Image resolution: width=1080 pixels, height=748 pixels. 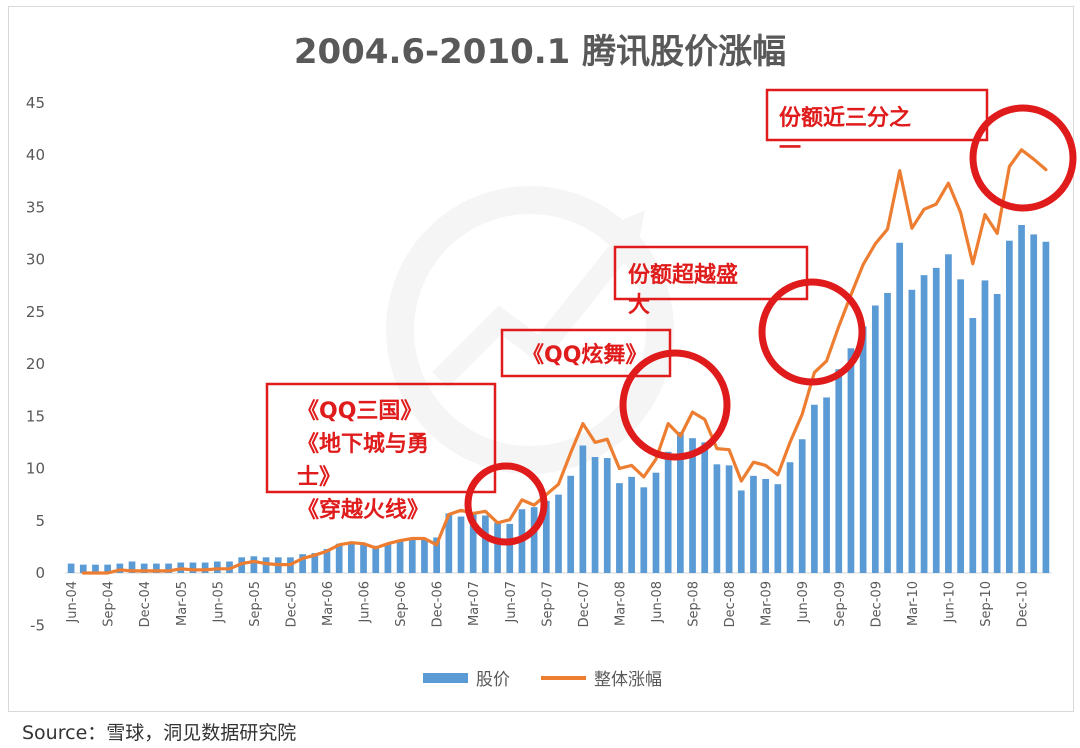 What do you see at coordinates (620, 603) in the screenshot?
I see `x-tick-label: Mar-08` at bounding box center [620, 603].